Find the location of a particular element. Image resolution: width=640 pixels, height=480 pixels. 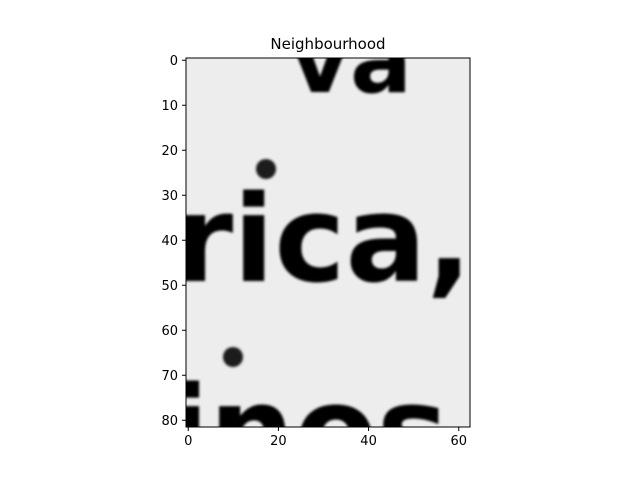

y-tick-label: 70 is located at coordinates (169, 376).